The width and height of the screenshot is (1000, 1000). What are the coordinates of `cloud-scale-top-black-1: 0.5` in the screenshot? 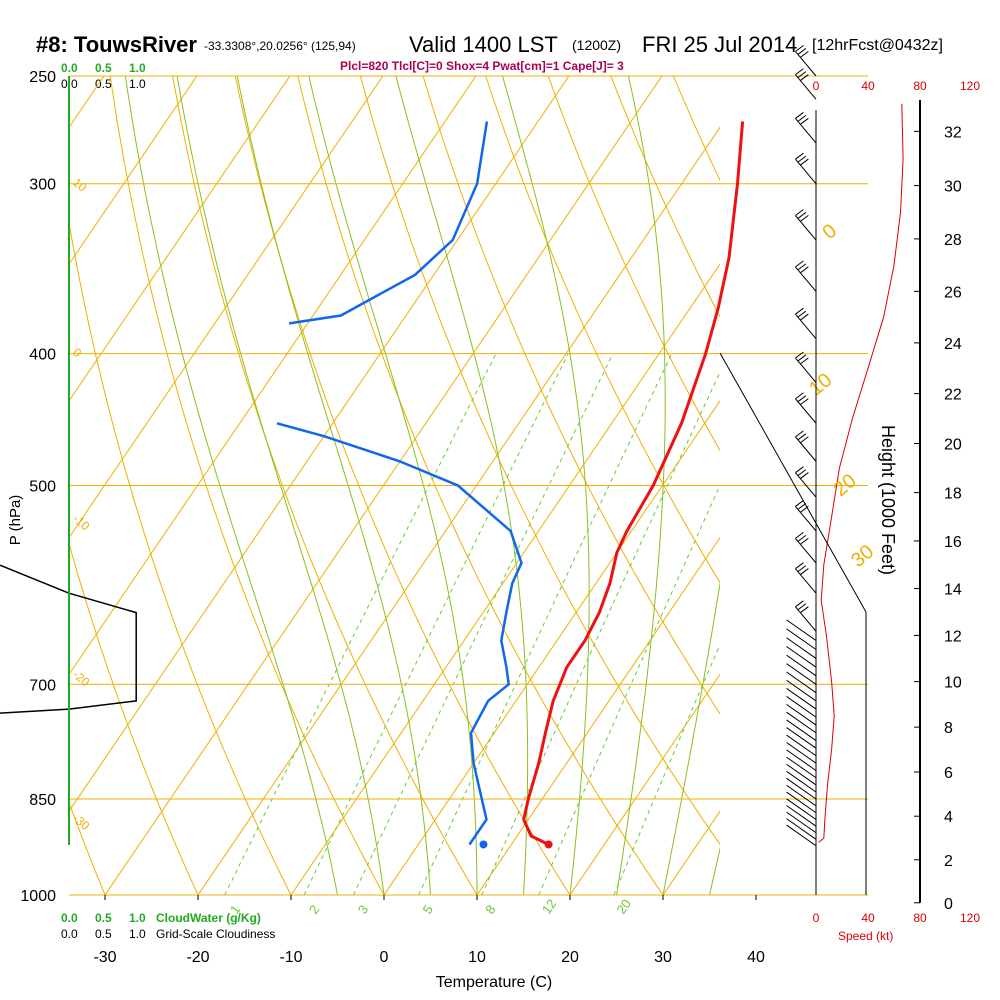 It's located at (103, 84).